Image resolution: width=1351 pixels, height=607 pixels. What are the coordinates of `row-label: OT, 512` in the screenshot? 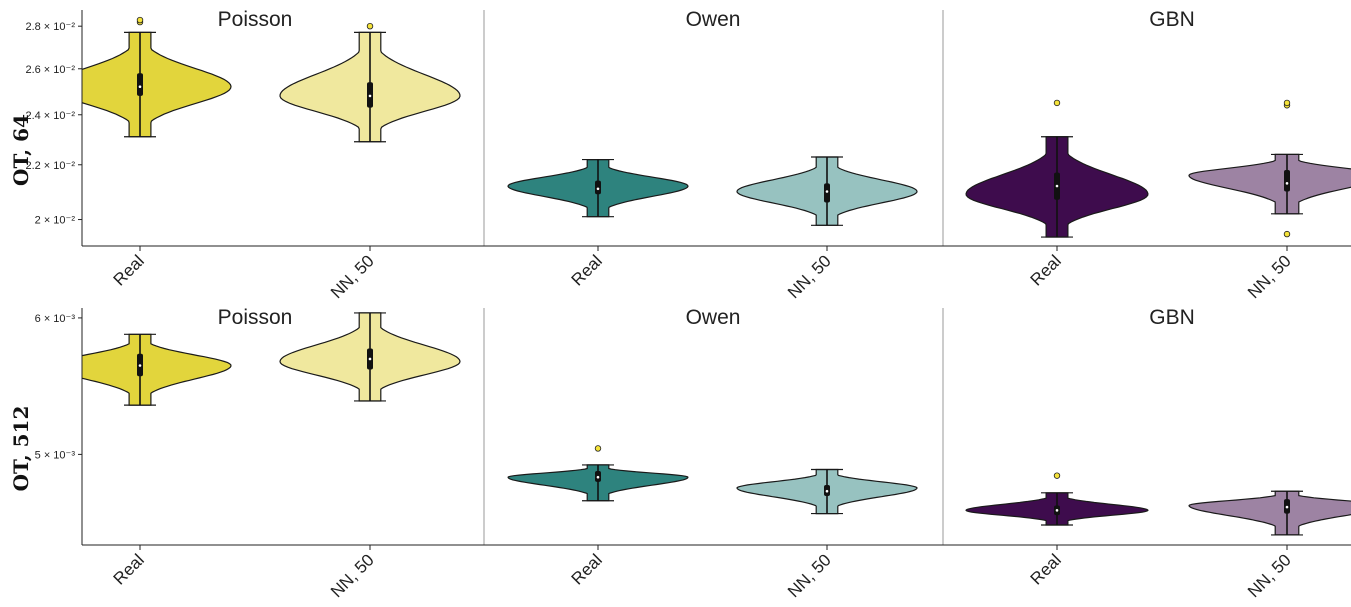 It's located at (21, 449).